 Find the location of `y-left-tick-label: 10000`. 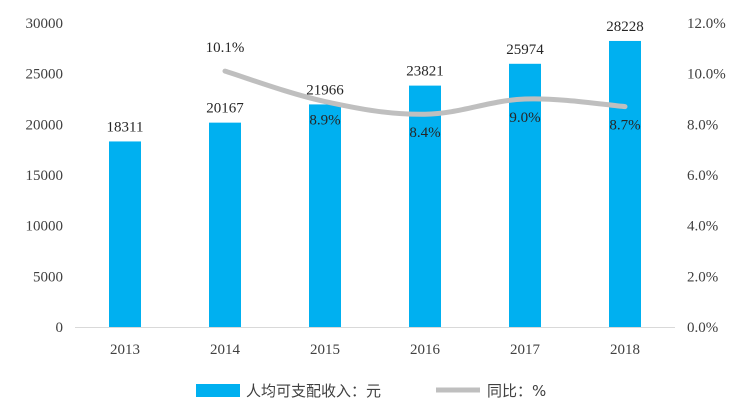

y-left-tick-label: 10000 is located at coordinates (45, 227).